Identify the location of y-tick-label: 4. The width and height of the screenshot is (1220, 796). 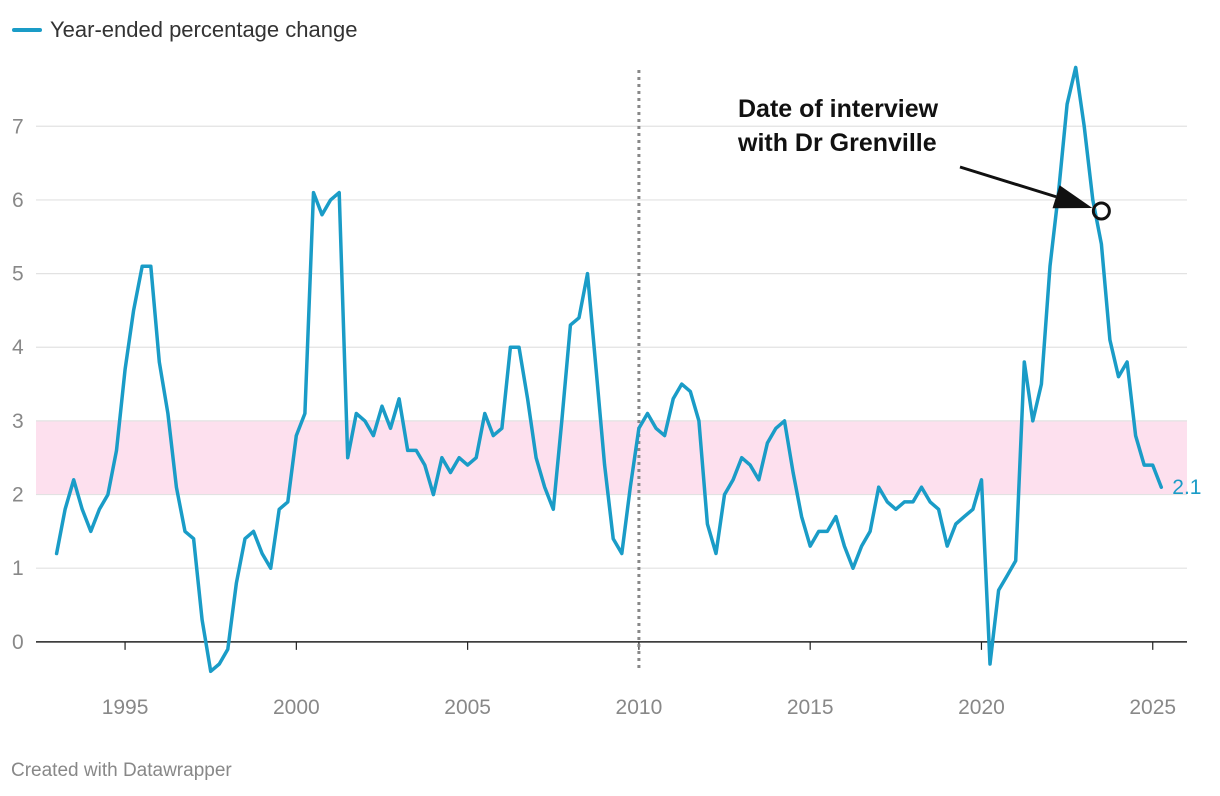
(18, 347).